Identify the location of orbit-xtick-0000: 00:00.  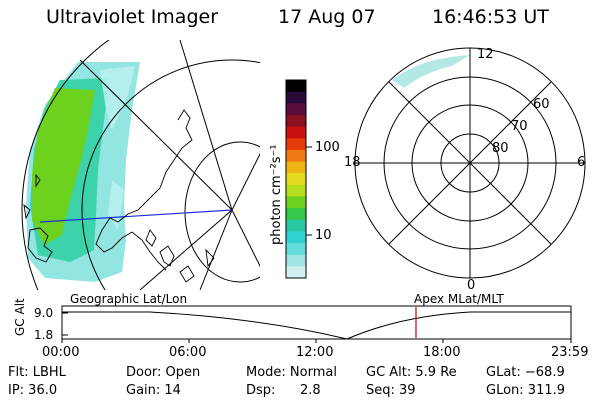
(61, 352).